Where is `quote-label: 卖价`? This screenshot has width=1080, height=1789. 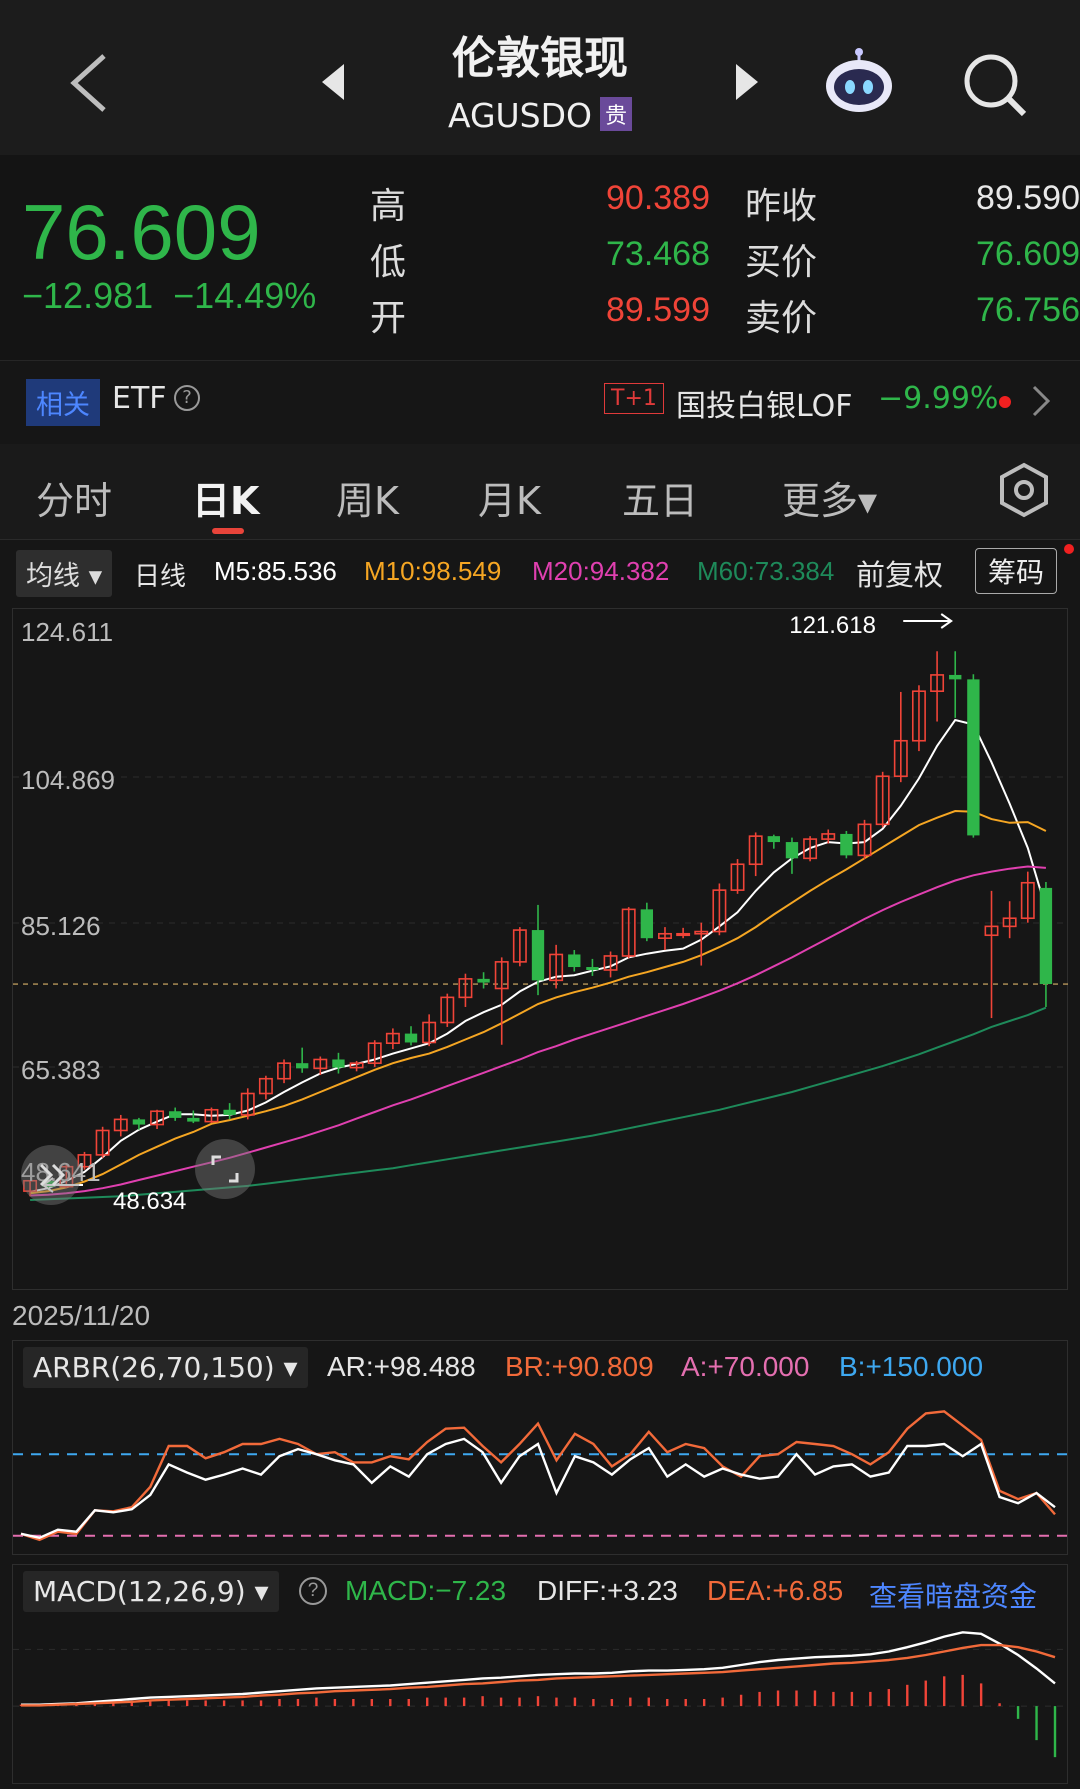 quote-label: 卖价 is located at coordinates (781, 318).